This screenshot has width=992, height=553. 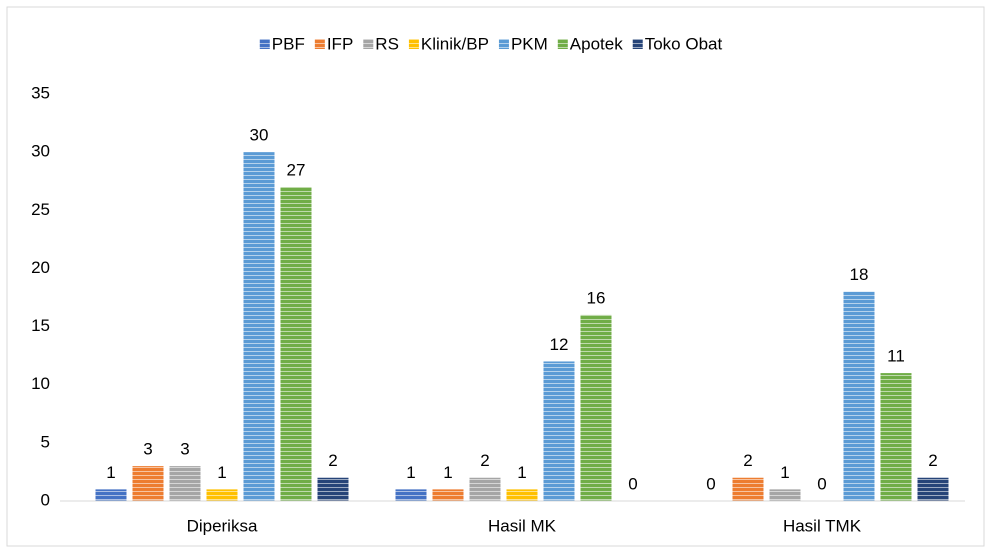 What do you see at coordinates (40, 267) in the screenshot?
I see `y-tick-label: 20` at bounding box center [40, 267].